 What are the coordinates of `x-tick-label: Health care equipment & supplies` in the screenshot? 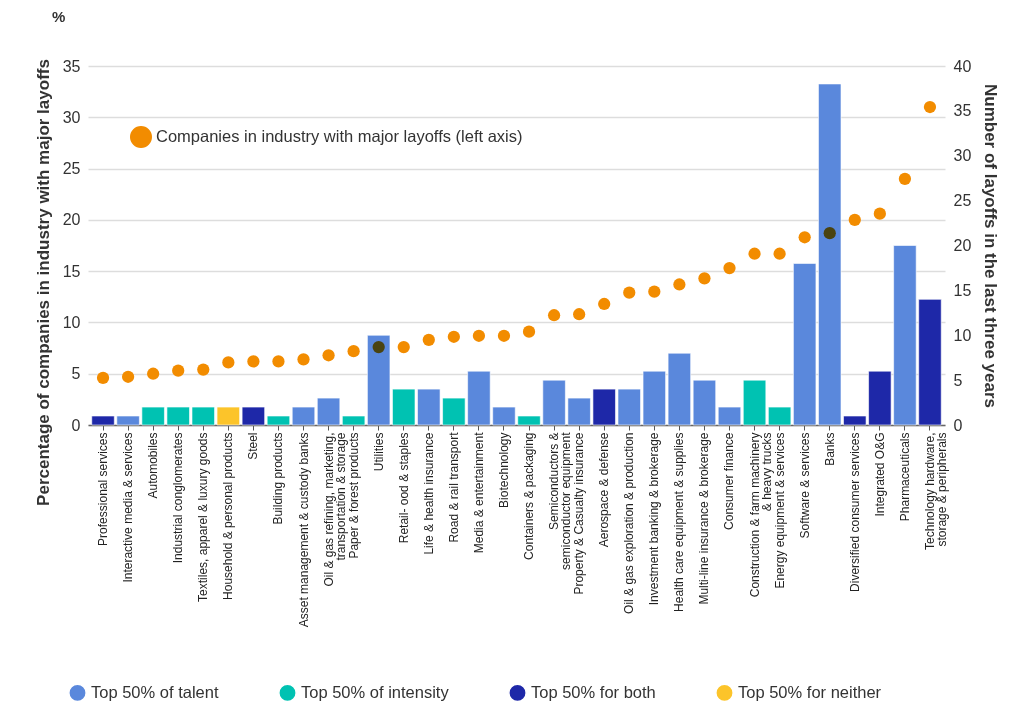 It's located at (679, 522).